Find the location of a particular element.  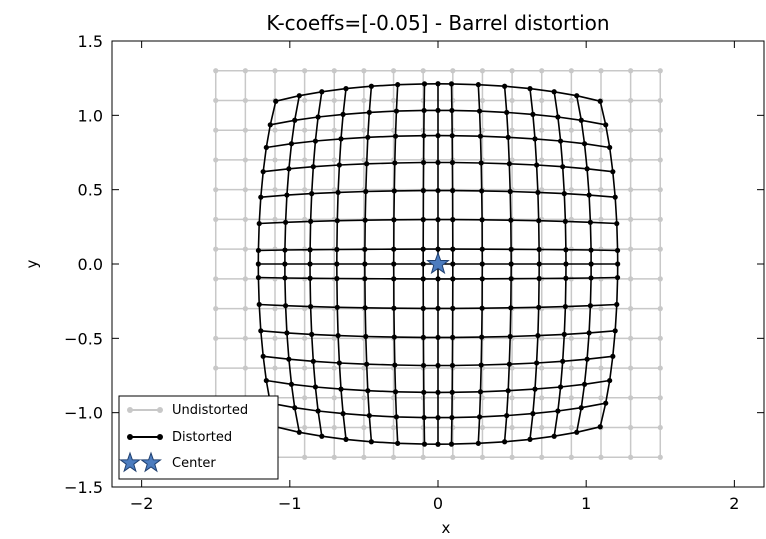

legend-distorted-label: Distorted is located at coordinates (202, 437).